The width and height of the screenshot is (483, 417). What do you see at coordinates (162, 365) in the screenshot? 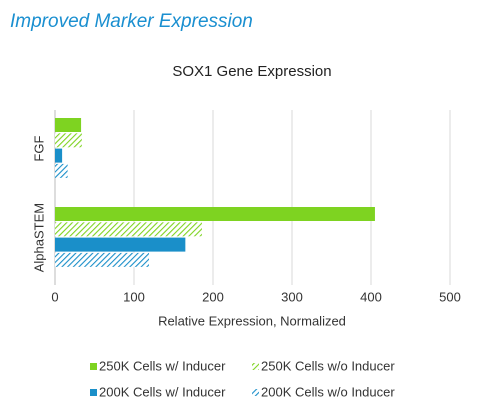
I see `legend-label: 250K Cells w/ Inducer` at bounding box center [162, 365].